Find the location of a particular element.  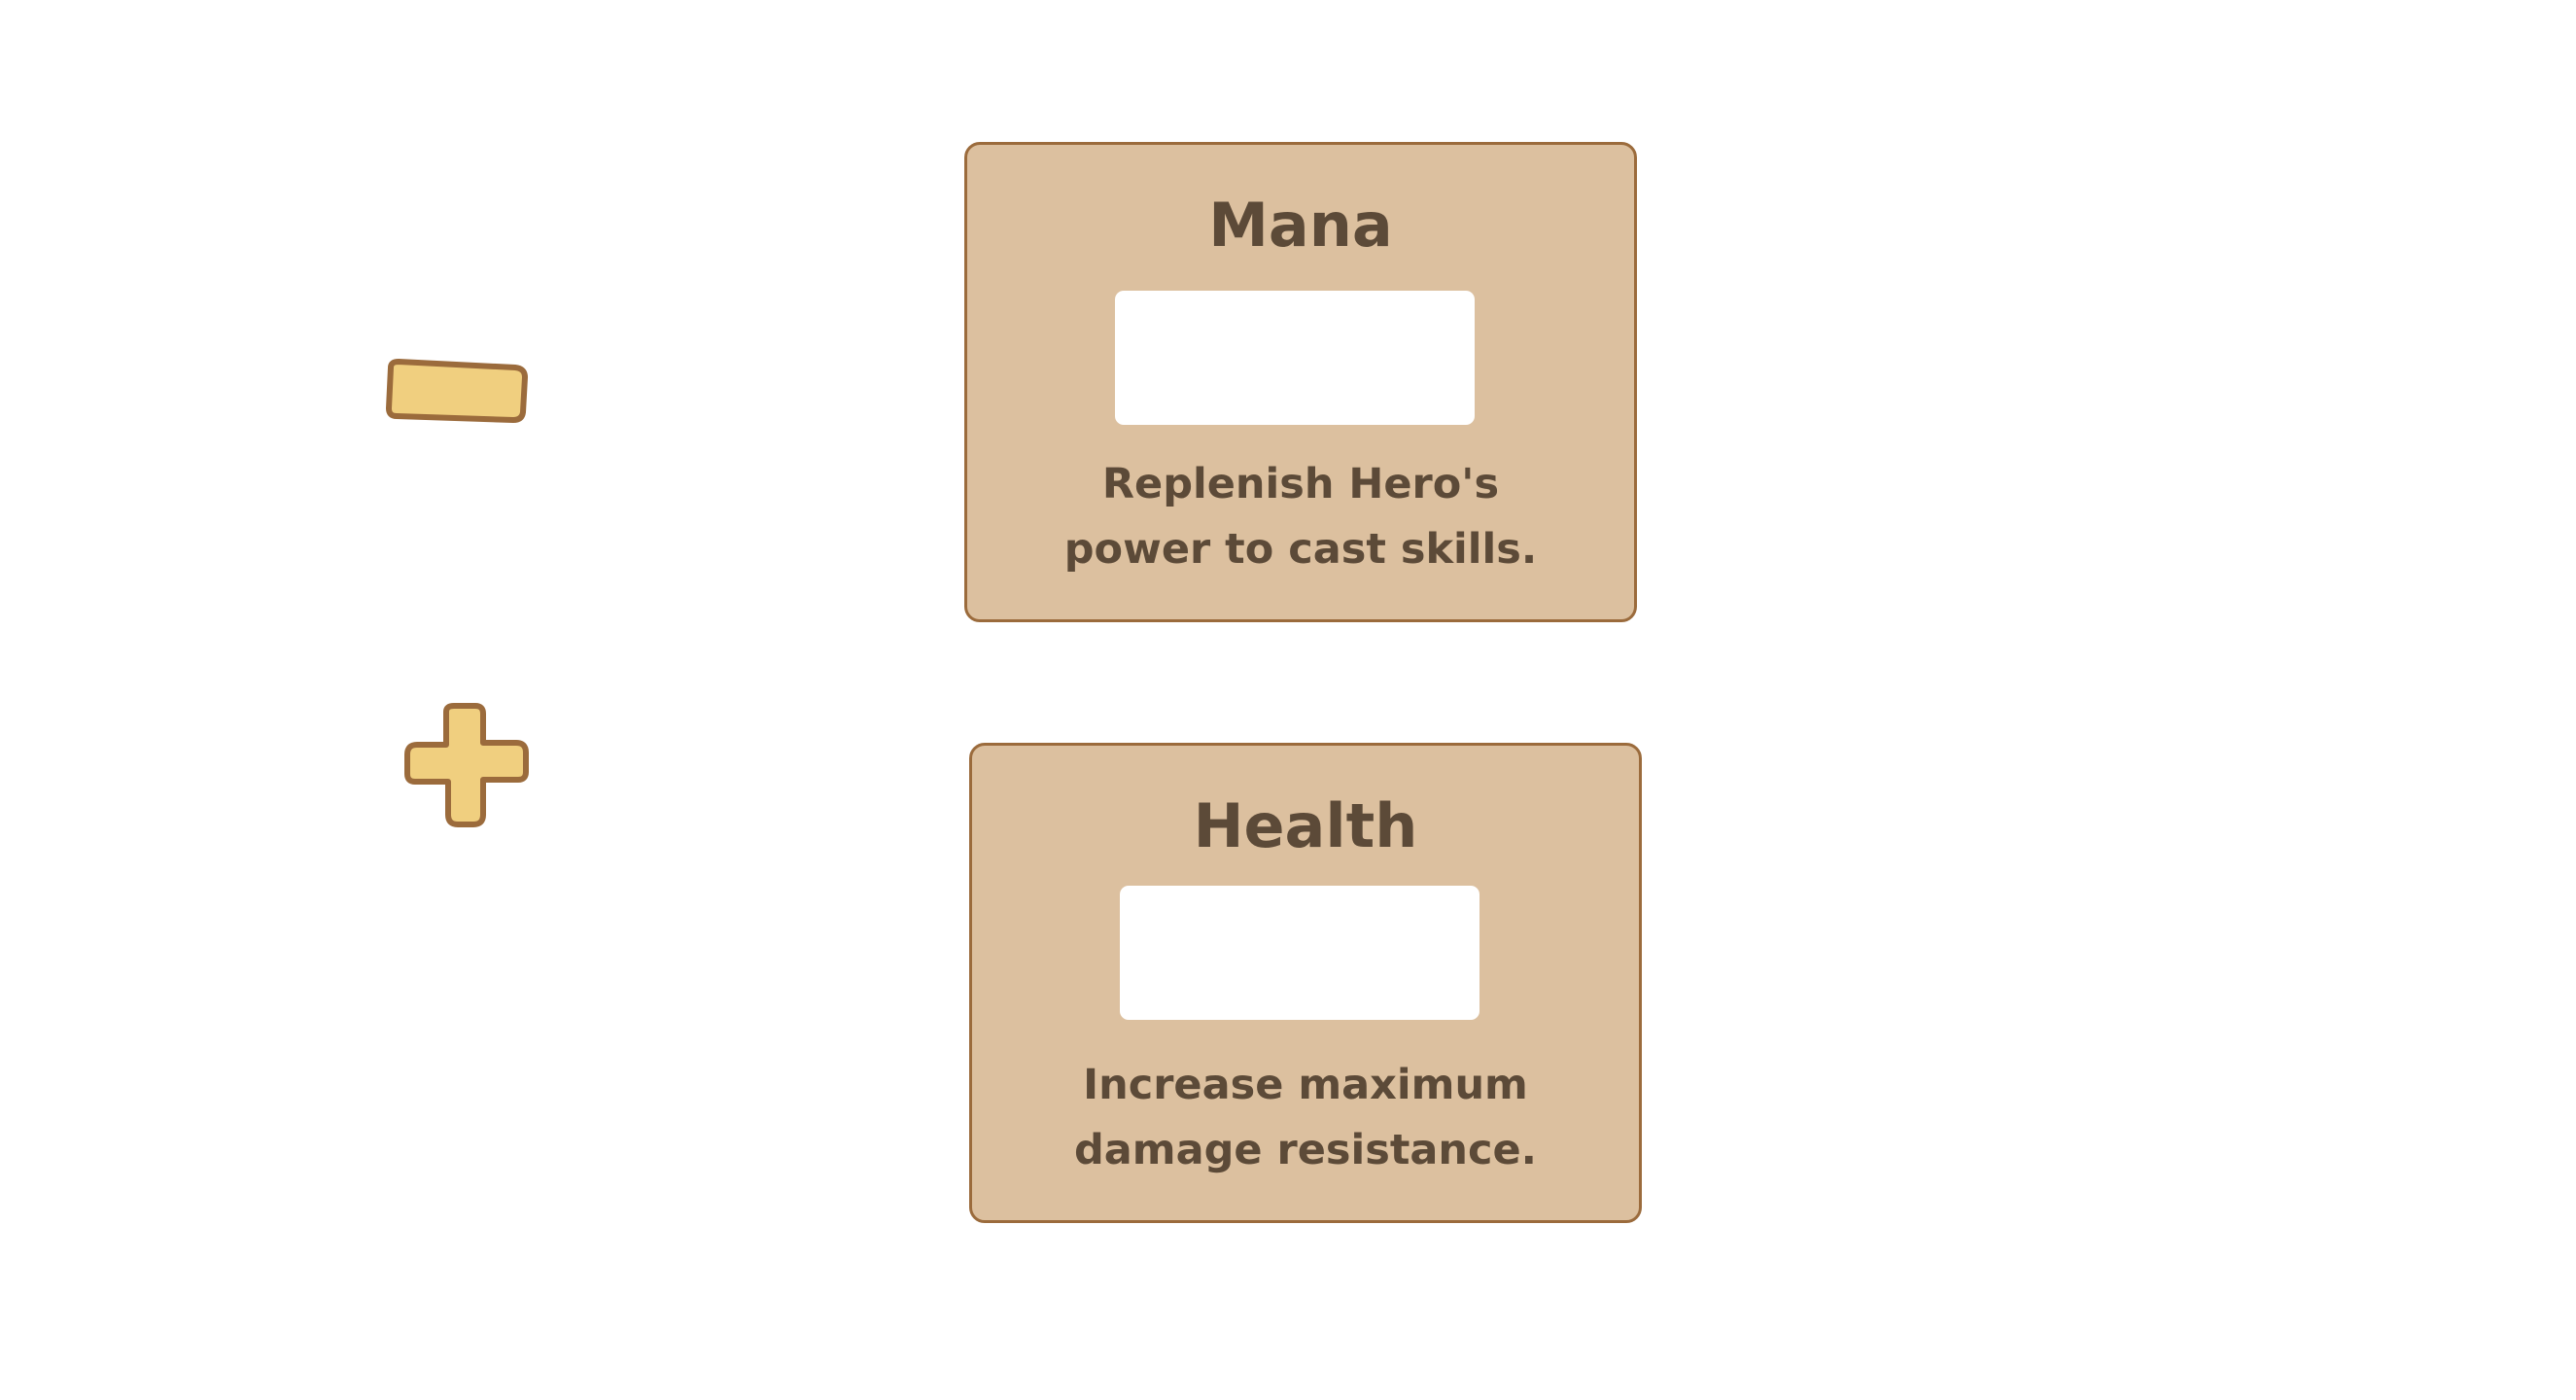

card-title: Mana is located at coordinates (1300, 225).